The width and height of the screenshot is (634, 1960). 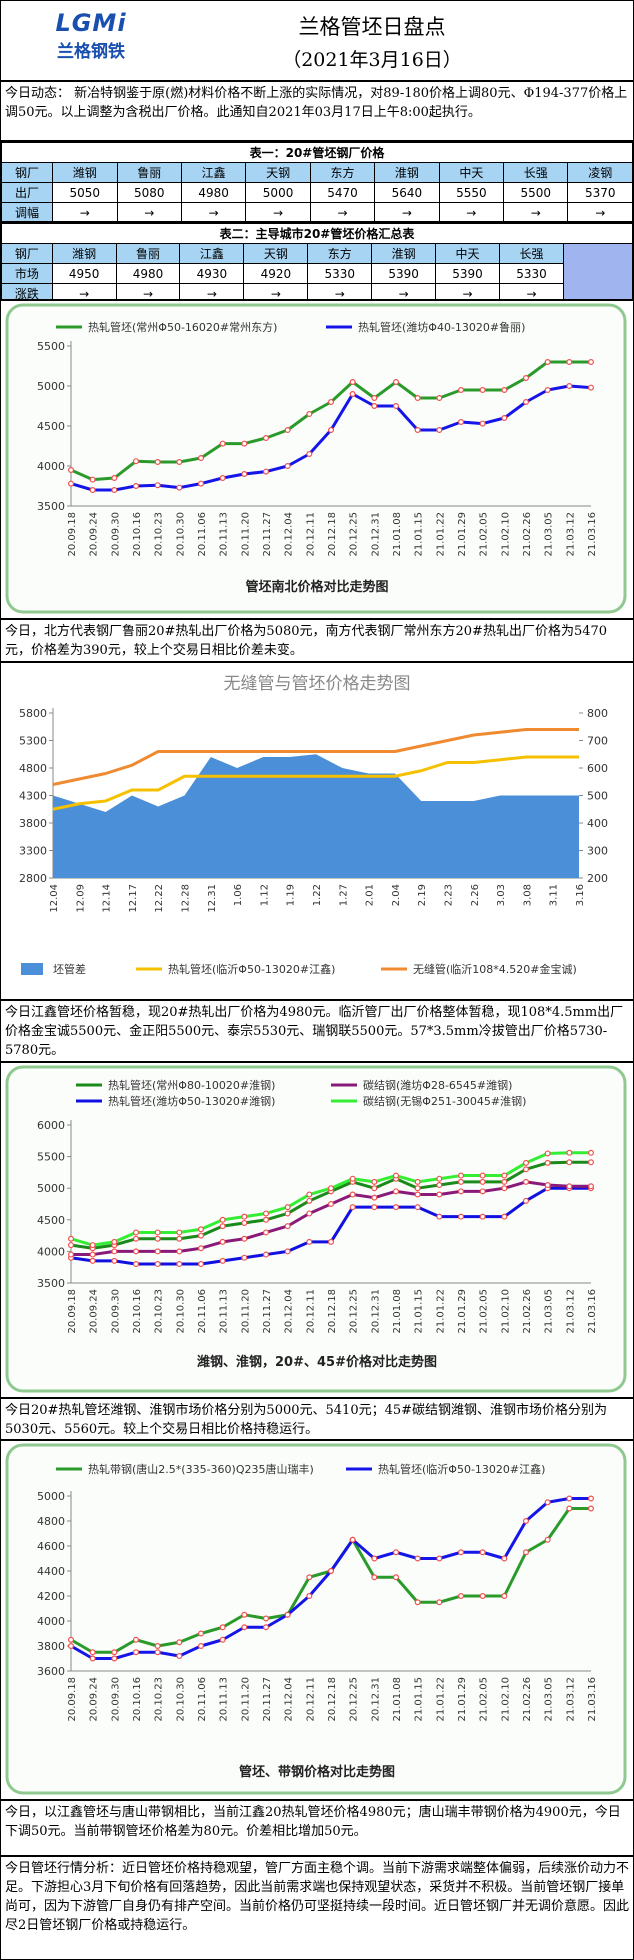 I want to click on legend-label: 热轧管坯(临沂Φ50-13020#江鑫), so click(x=461, y=1469).